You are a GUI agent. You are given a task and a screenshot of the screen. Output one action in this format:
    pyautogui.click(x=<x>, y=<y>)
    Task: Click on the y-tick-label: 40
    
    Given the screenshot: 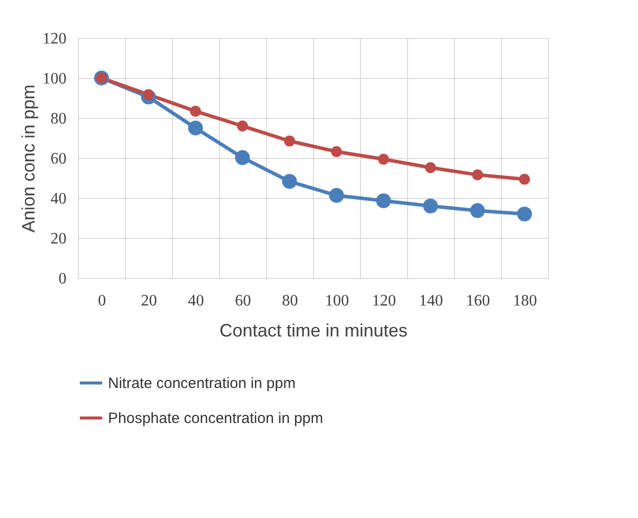 What is the action you would take?
    pyautogui.click(x=58, y=199)
    